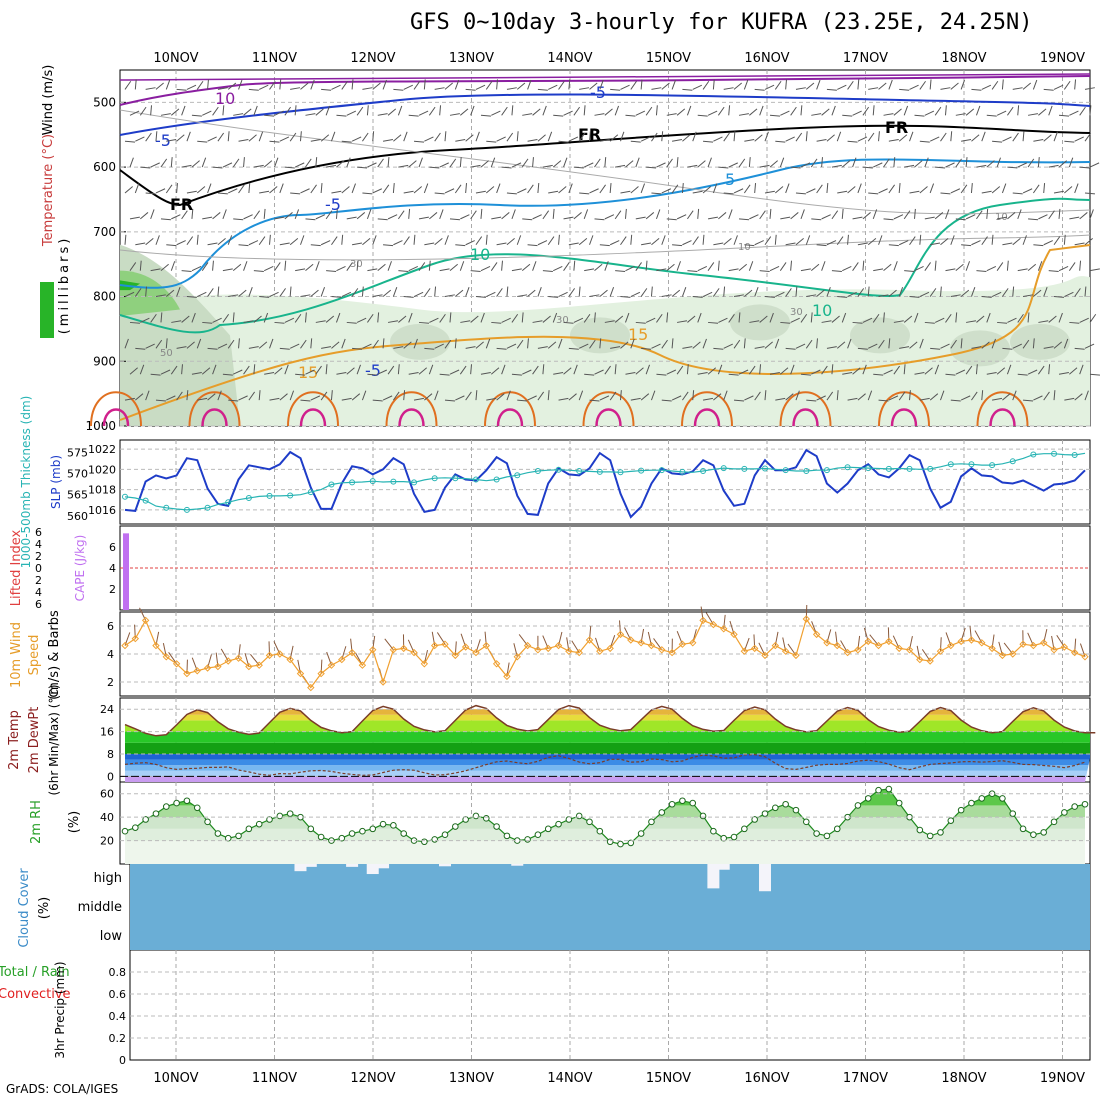  Describe the element at coordinates (104, 167) in the screenshot. I see `y-tick-label: 600` at that location.